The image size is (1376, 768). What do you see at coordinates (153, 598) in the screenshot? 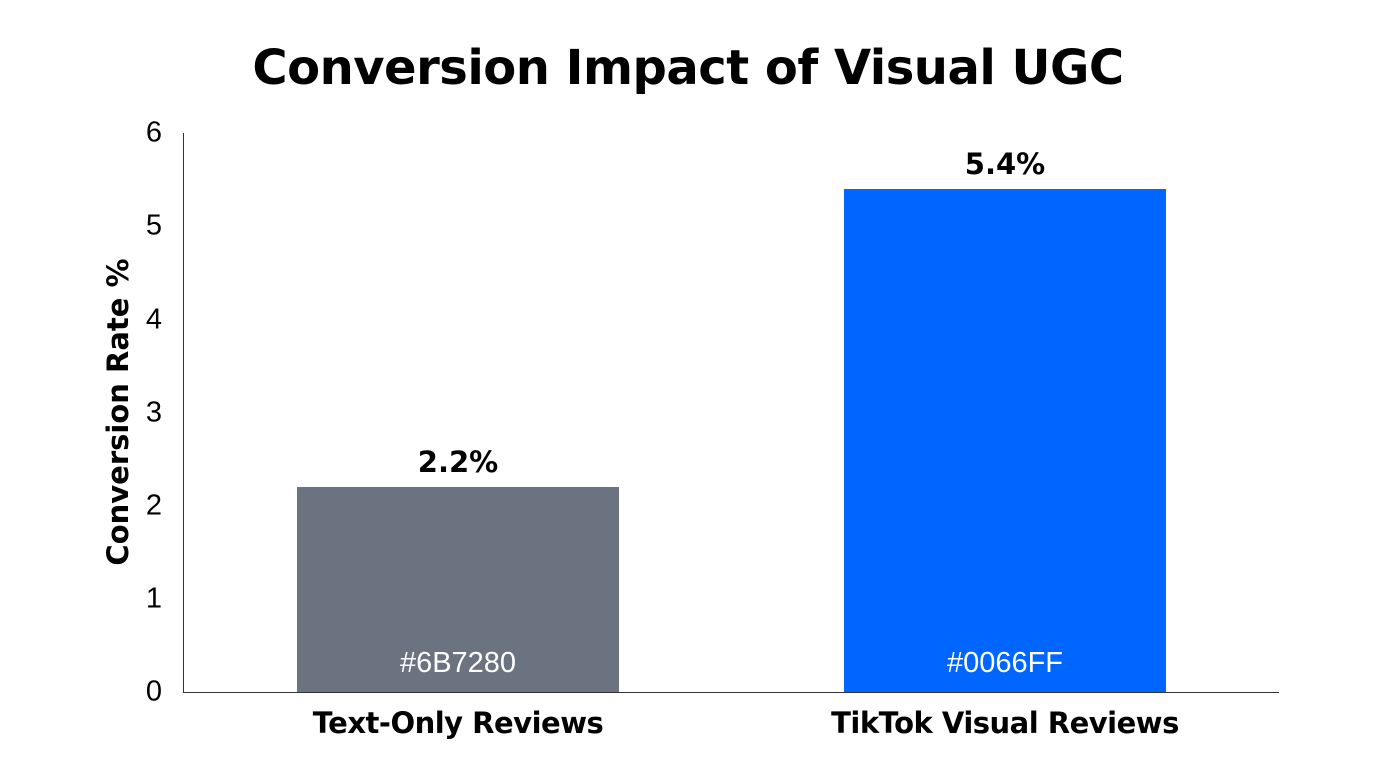
I see `y-tick: 1` at bounding box center [153, 598].